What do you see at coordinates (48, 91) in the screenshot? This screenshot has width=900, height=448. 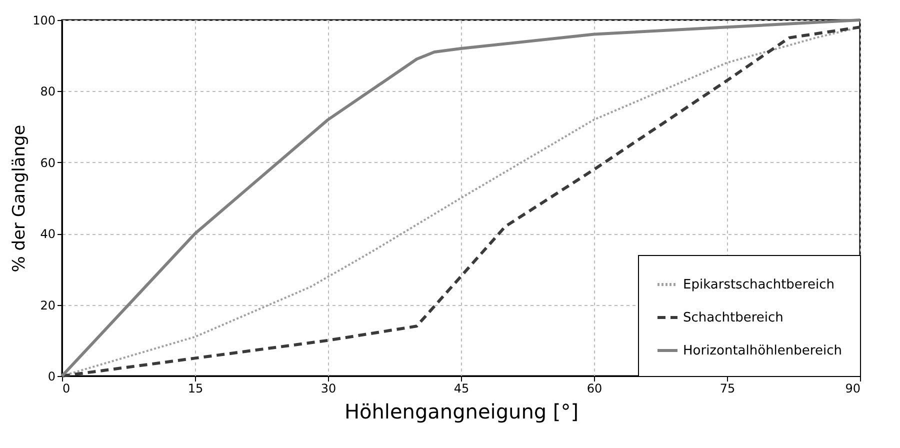 I see `y-tick-label: 80` at bounding box center [48, 91].